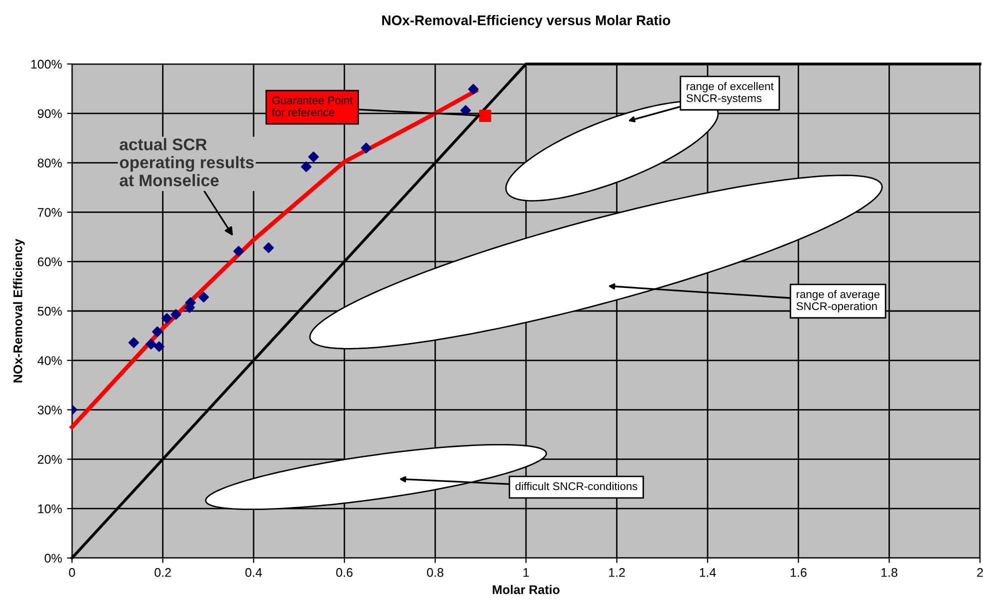  Describe the element at coordinates (526, 589) in the screenshot. I see `x-axis-title: Molar Ratio` at that location.